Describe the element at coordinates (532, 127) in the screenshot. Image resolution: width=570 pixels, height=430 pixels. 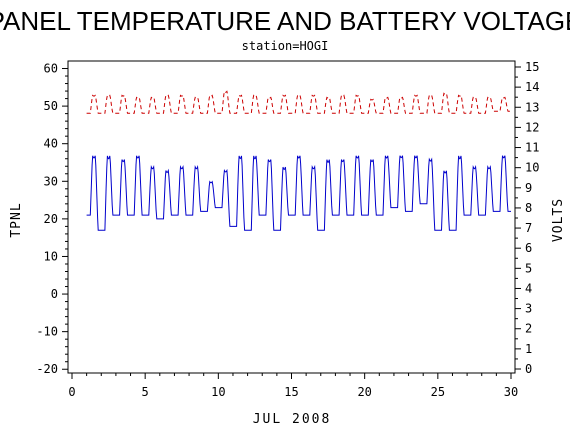
I see `y-right-tick-label: 12` at that location.